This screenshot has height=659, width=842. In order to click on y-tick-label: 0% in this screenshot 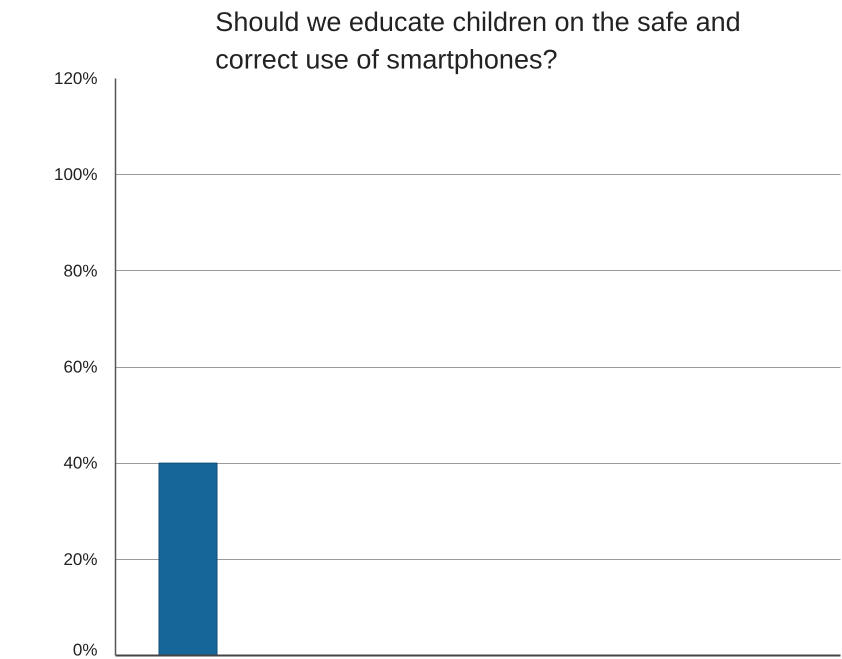, I will do `click(85, 649)`.